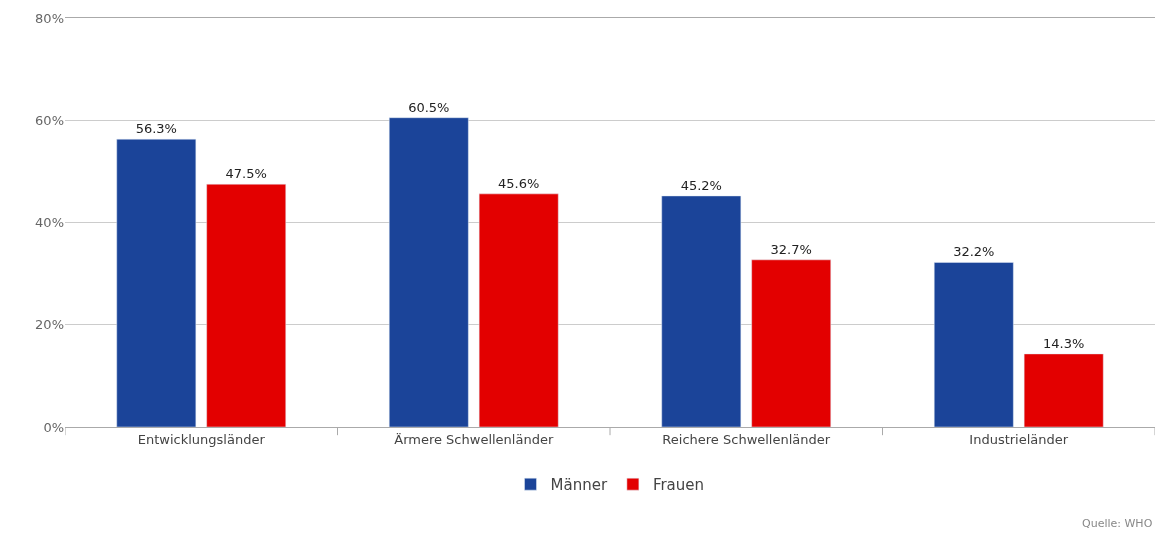  Describe the element at coordinates (1019, 439) in the screenshot. I see `x-tick-label: Industrieländer` at that location.